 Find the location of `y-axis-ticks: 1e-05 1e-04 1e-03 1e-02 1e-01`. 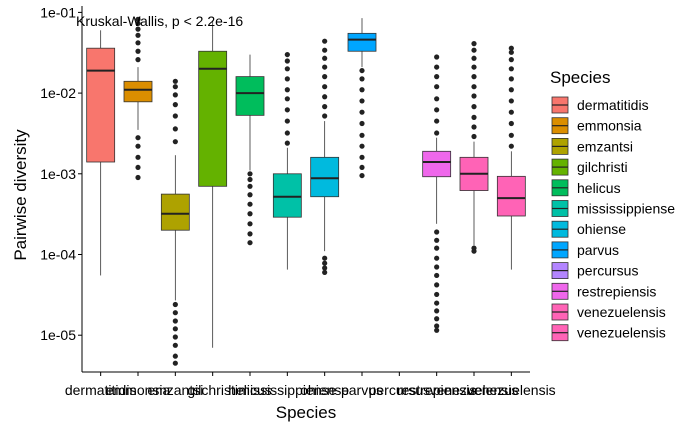

y-axis-ticks: 1e-05 1e-04 1e-03 1e-02 1e-01 is located at coordinates (61, 173).